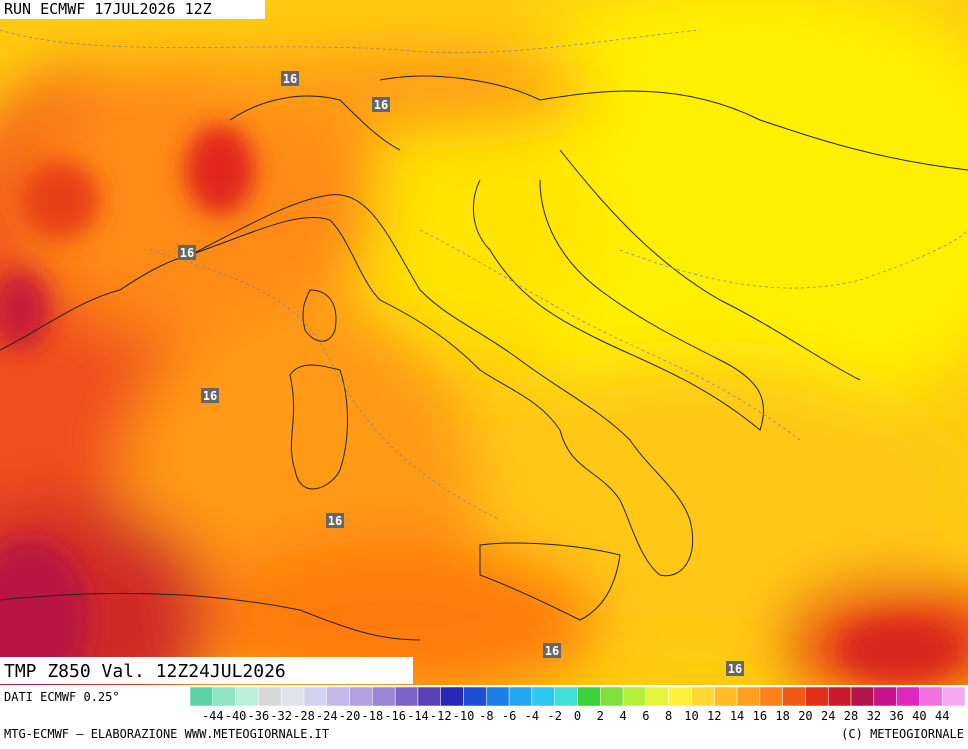 This screenshot has width=968, height=749. Describe the element at coordinates (896, 716) in the screenshot. I see `legend-tick: 36` at that location.